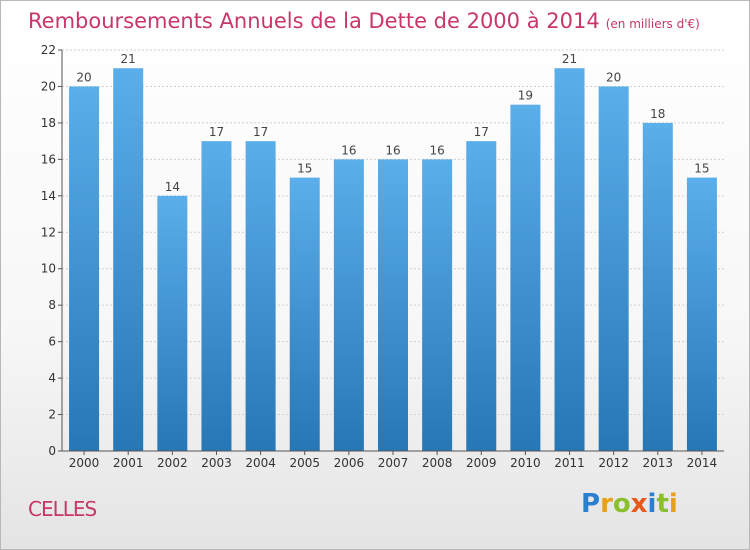 Image resolution: width=750 pixels, height=550 pixels. I want to click on logo-letter: o, so click(621, 504).